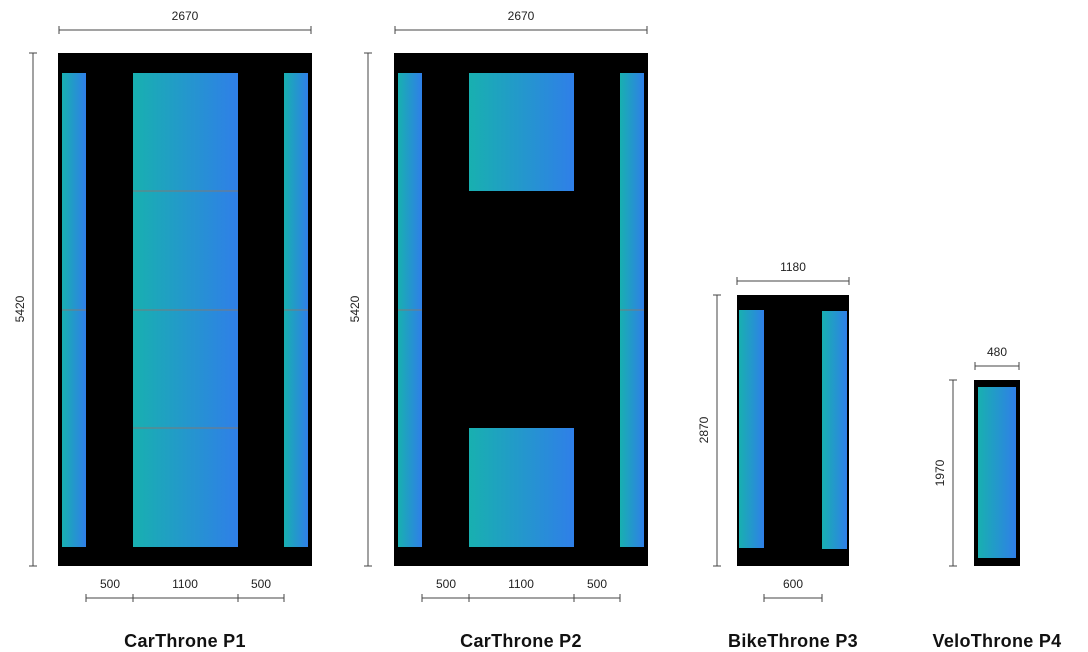 The height and width of the screenshot is (652, 1088). Describe the element at coordinates (834, 430) in the screenshot. I see `right-panel` at that location.